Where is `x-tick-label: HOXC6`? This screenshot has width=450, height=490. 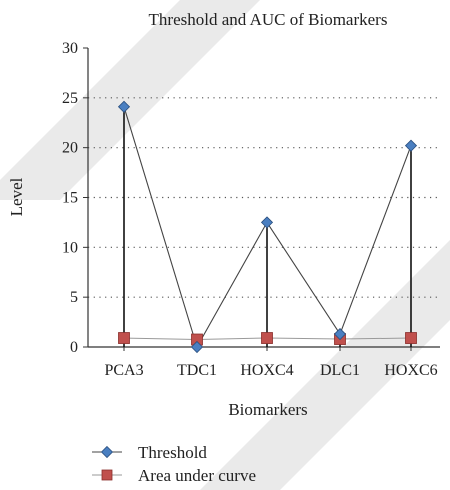
x-tick-label: HOXC6 is located at coordinates (410, 370).